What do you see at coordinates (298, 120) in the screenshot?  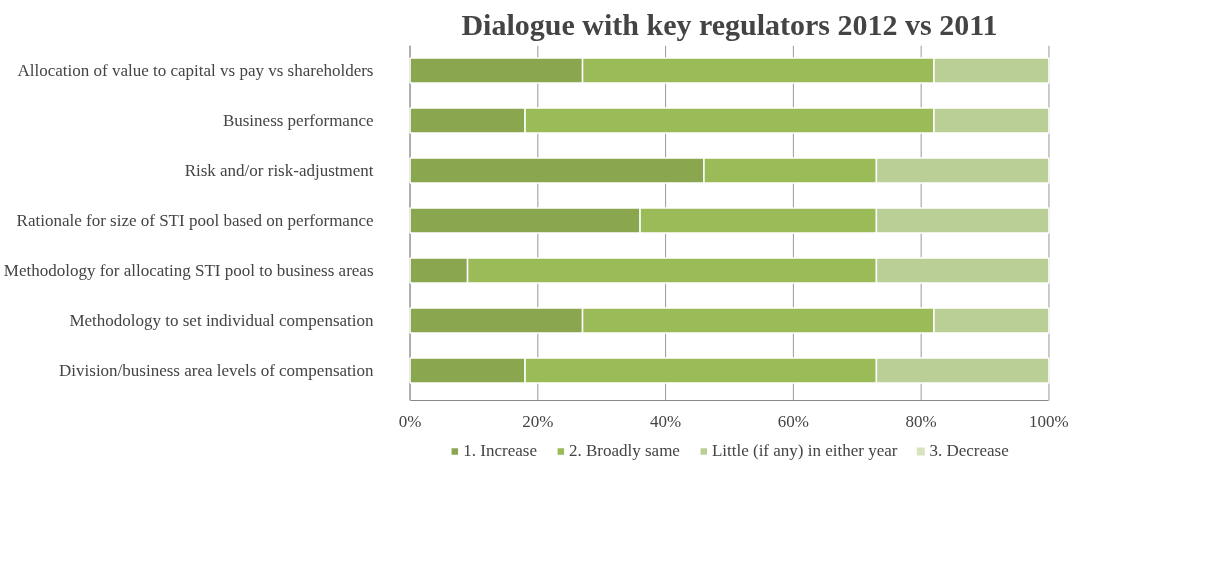 I see `y-tick-label: Business performance` at bounding box center [298, 120].